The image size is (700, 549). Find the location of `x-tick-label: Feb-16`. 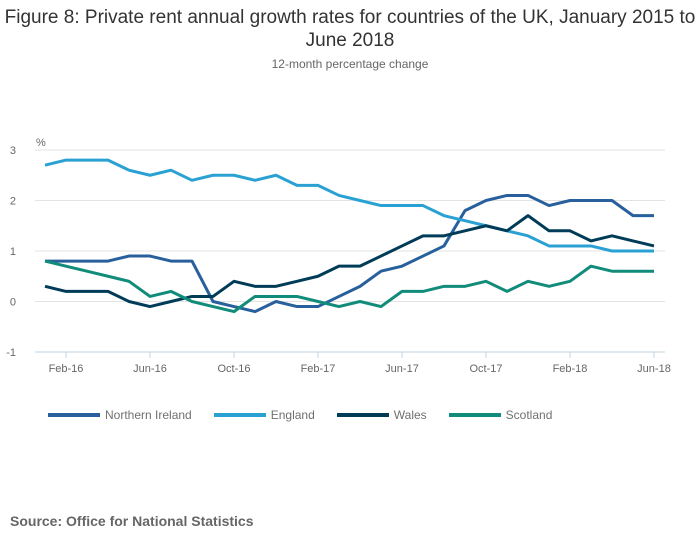

x-tick-label: Feb-16 is located at coordinates (66, 369).